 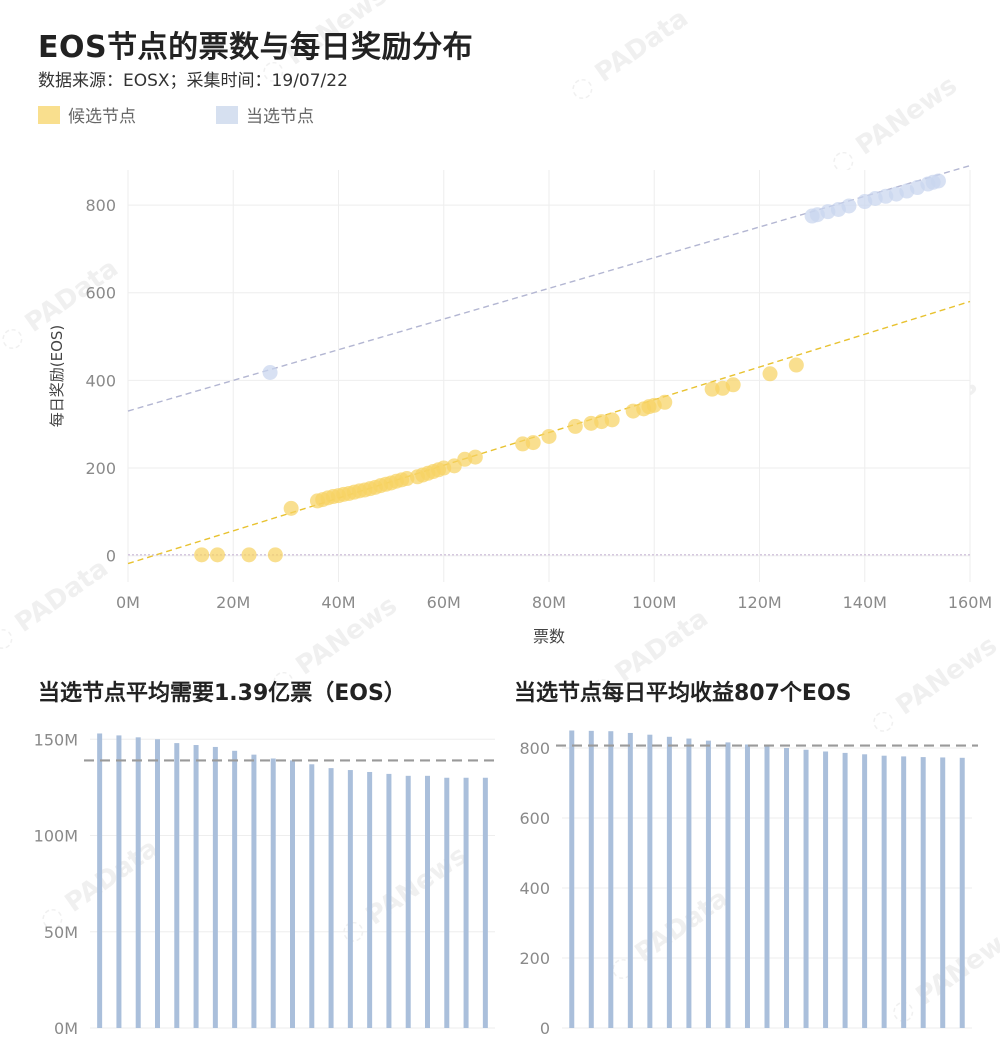 What do you see at coordinates (100, 380) in the screenshot?
I see `y-tick-label: 400` at bounding box center [100, 380].